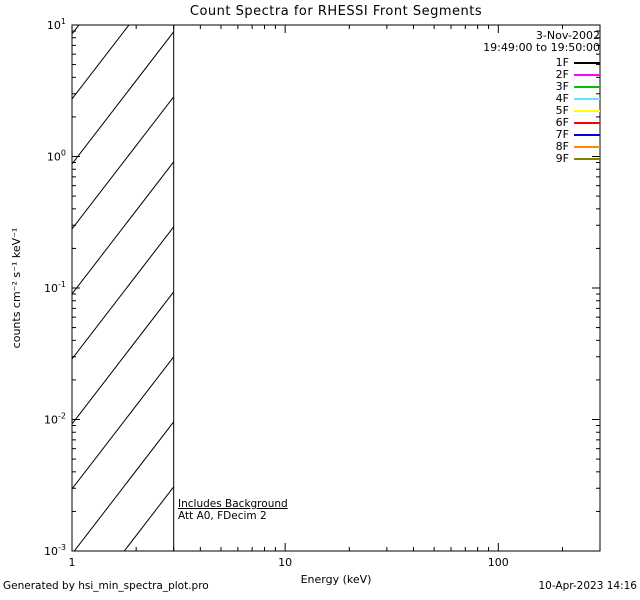  What do you see at coordinates (562, 110) in the screenshot?
I see `legend-entry-label: 5F` at bounding box center [562, 110].